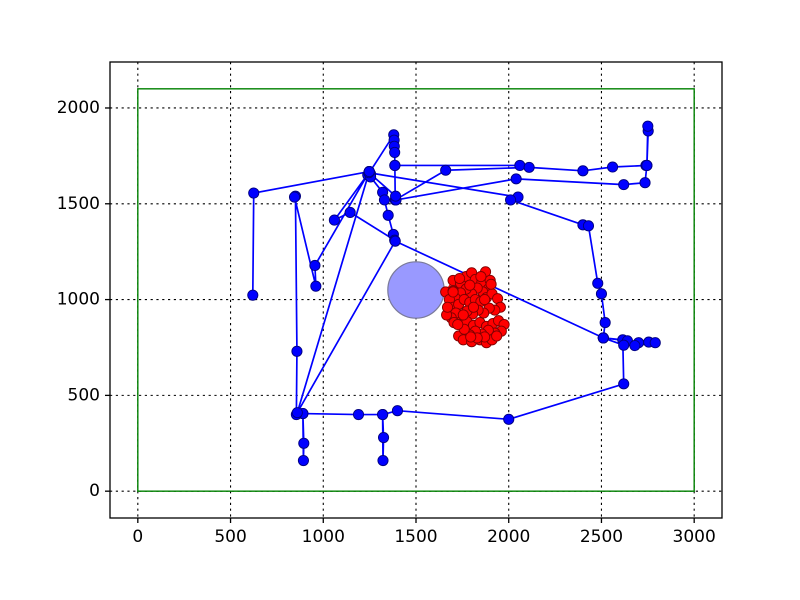 The width and height of the screenshot is (800, 600). Describe the element at coordinates (323, 537) in the screenshot. I see `x-tick-label: 1000` at that location.